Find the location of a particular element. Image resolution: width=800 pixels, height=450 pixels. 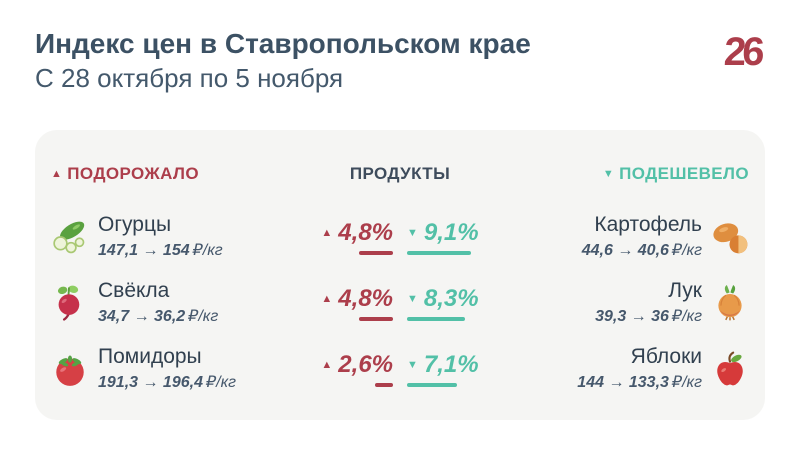

product-info: Яблоки 144 → 133,3 ₽/кг is located at coordinates (639, 368).